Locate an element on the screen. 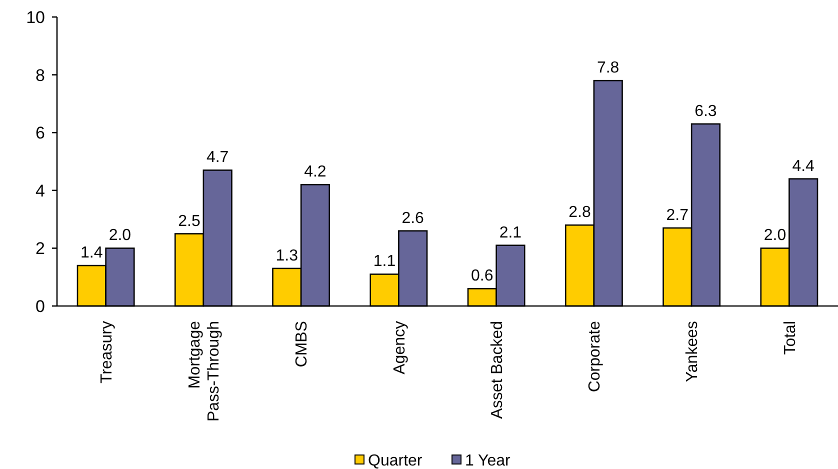  y-tick-label: 2 is located at coordinates (40, 248).